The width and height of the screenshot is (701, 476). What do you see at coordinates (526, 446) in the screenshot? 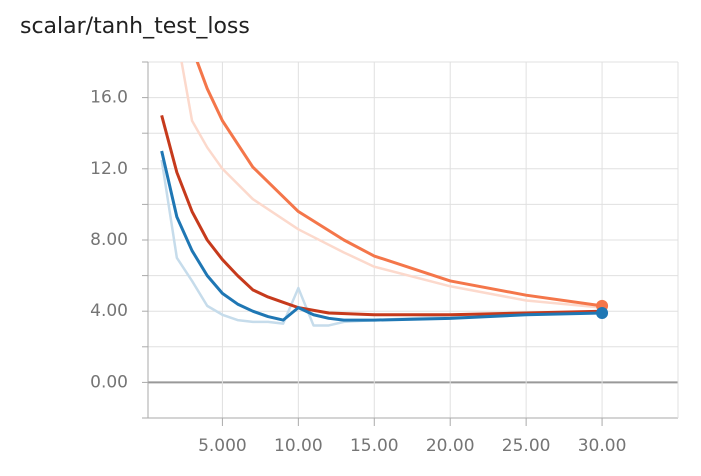
I see `x-tick-label: 25.00` at bounding box center [526, 446].